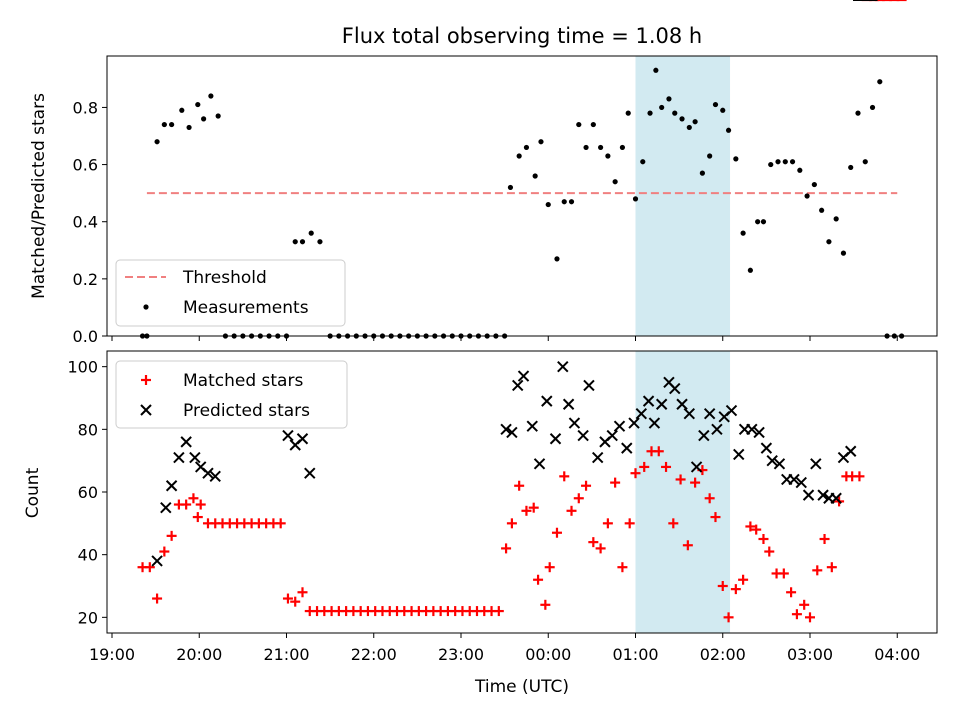 Image resolution: width=960 pixels, height=720 pixels. Describe the element at coordinates (635, 654) in the screenshot. I see `x-tick-label: 01:00` at that location.